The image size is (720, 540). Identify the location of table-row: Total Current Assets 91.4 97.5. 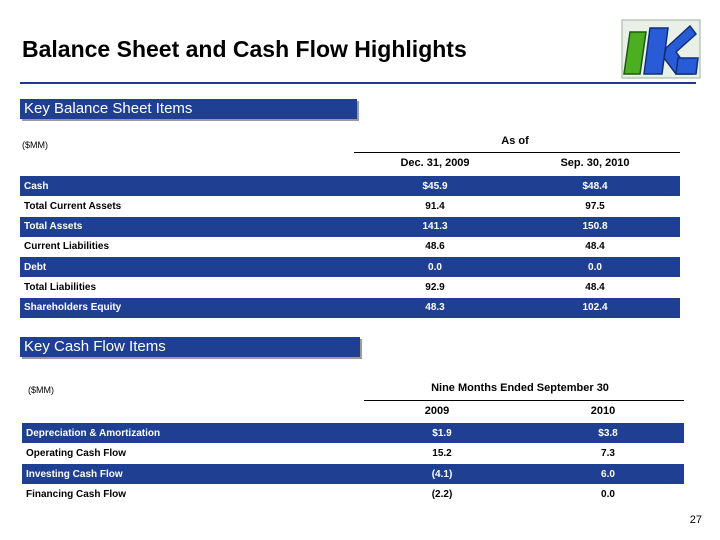
(350, 206).